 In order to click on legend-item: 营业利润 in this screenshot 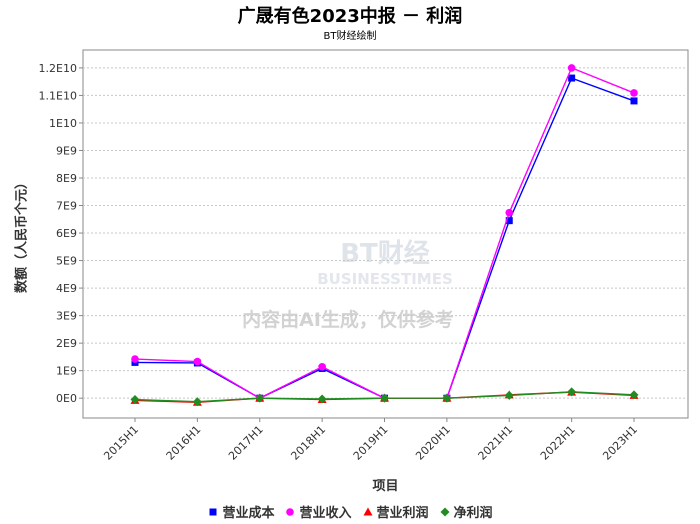, I will do `click(395, 511)`.